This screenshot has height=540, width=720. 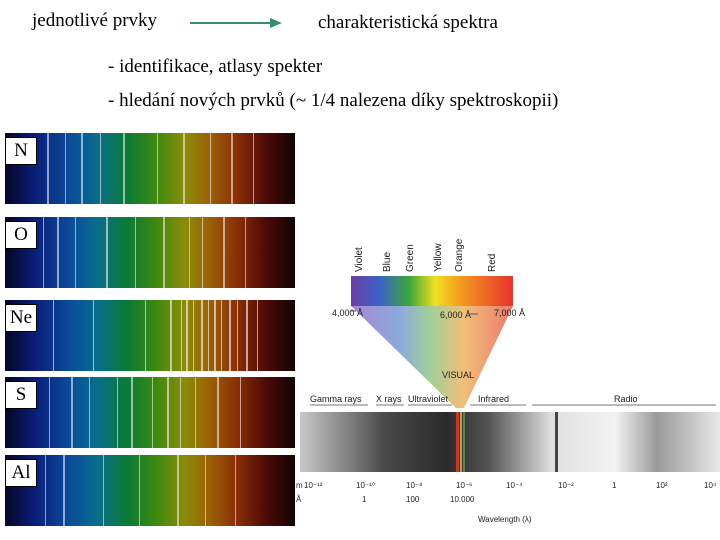 What do you see at coordinates (410, 258) in the screenshot?
I see `color-label-green: Green` at bounding box center [410, 258].